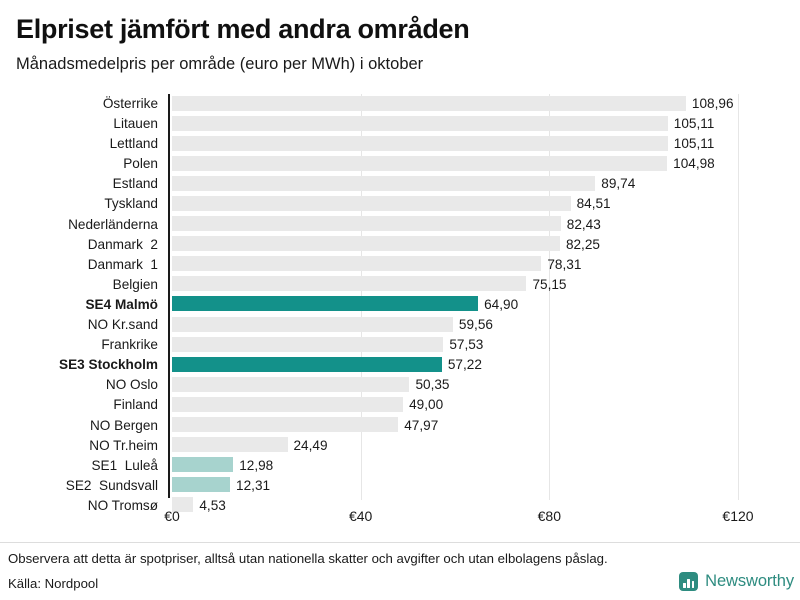  I want to click on bar-value-label: 50,35, so click(432, 385).